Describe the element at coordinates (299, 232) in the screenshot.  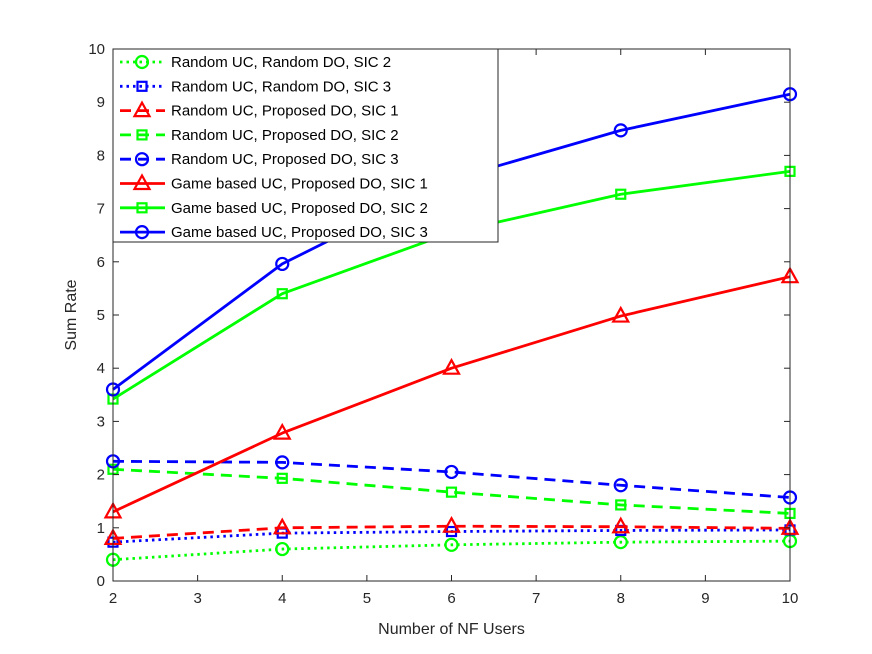
I see `legend-label: Game based UC, Proposed DO, SIC 3` at that location.